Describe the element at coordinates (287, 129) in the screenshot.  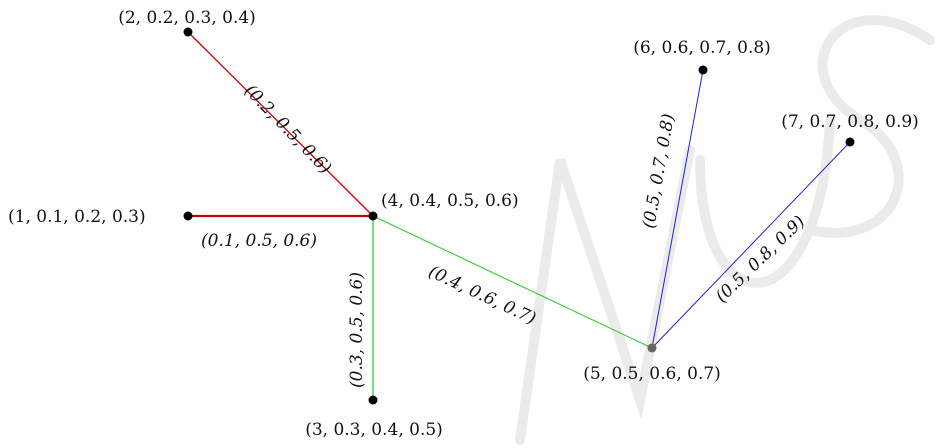
I see `edge-label-2-4: (0.2, 0.5, 0.6)` at that location.